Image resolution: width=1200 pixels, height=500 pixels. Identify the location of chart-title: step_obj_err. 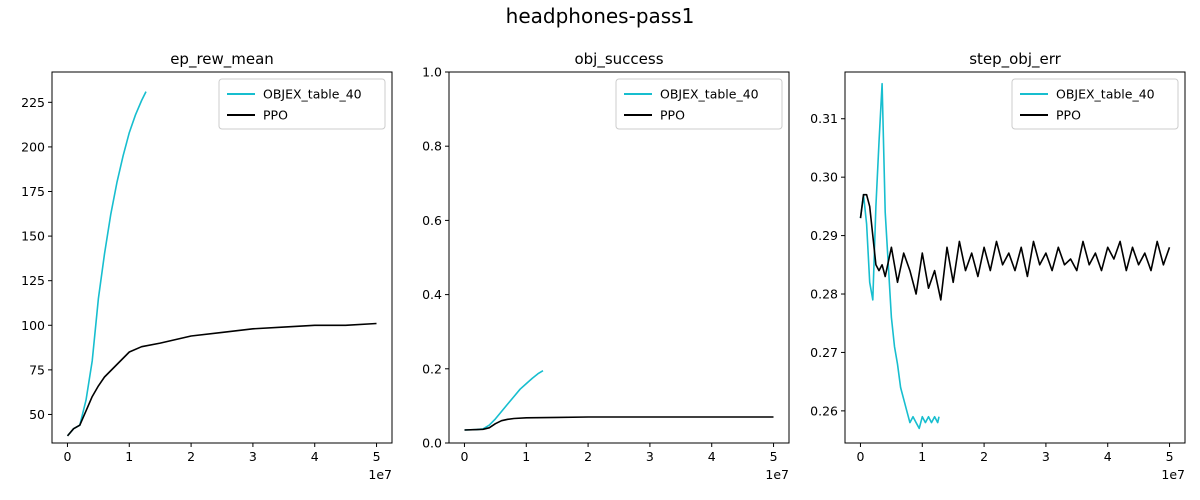
(1015, 59).